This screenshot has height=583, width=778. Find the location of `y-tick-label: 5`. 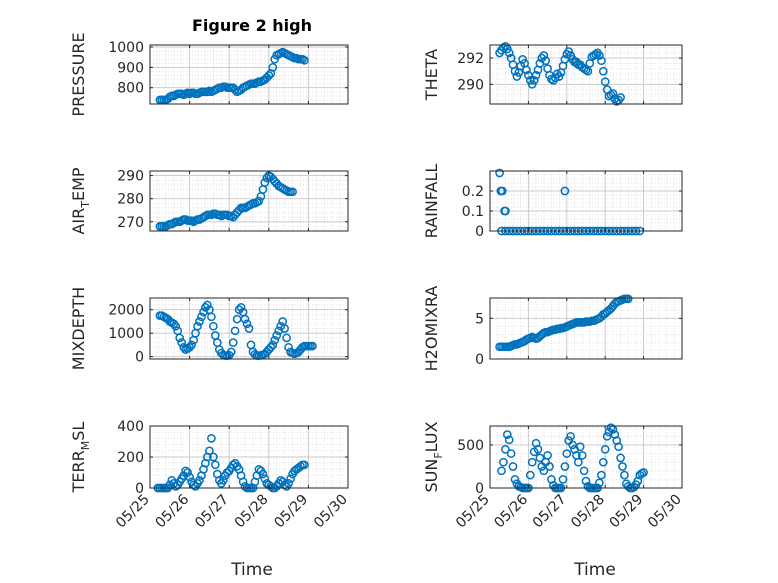

y-tick-label: 5 is located at coordinates (479, 319).